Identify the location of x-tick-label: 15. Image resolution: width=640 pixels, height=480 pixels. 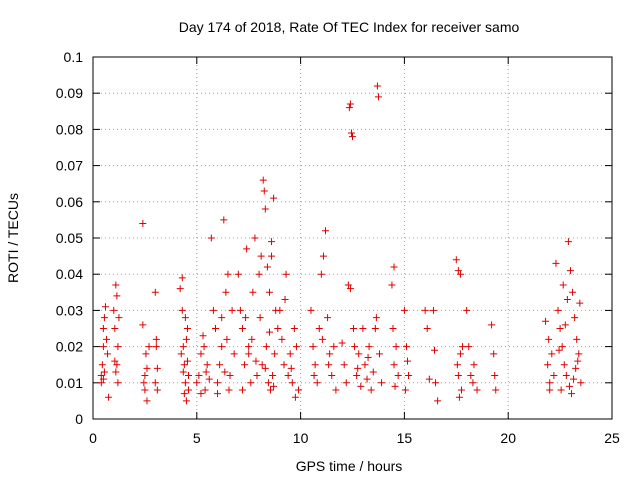
(405, 438).